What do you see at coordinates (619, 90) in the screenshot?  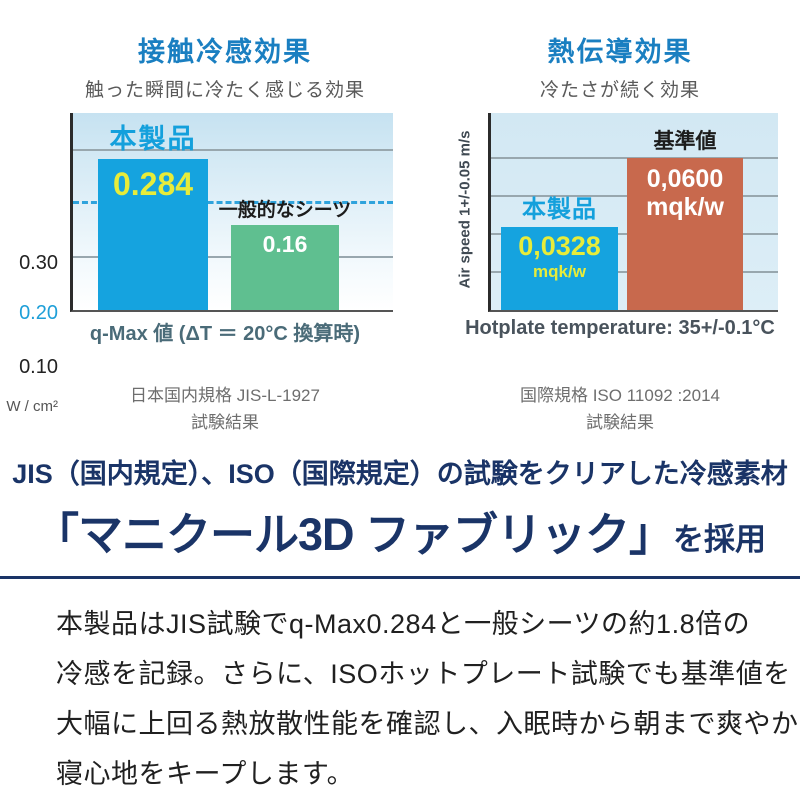 I see `right-chart-subtitle: 冷たさが続く効果` at bounding box center [619, 90].